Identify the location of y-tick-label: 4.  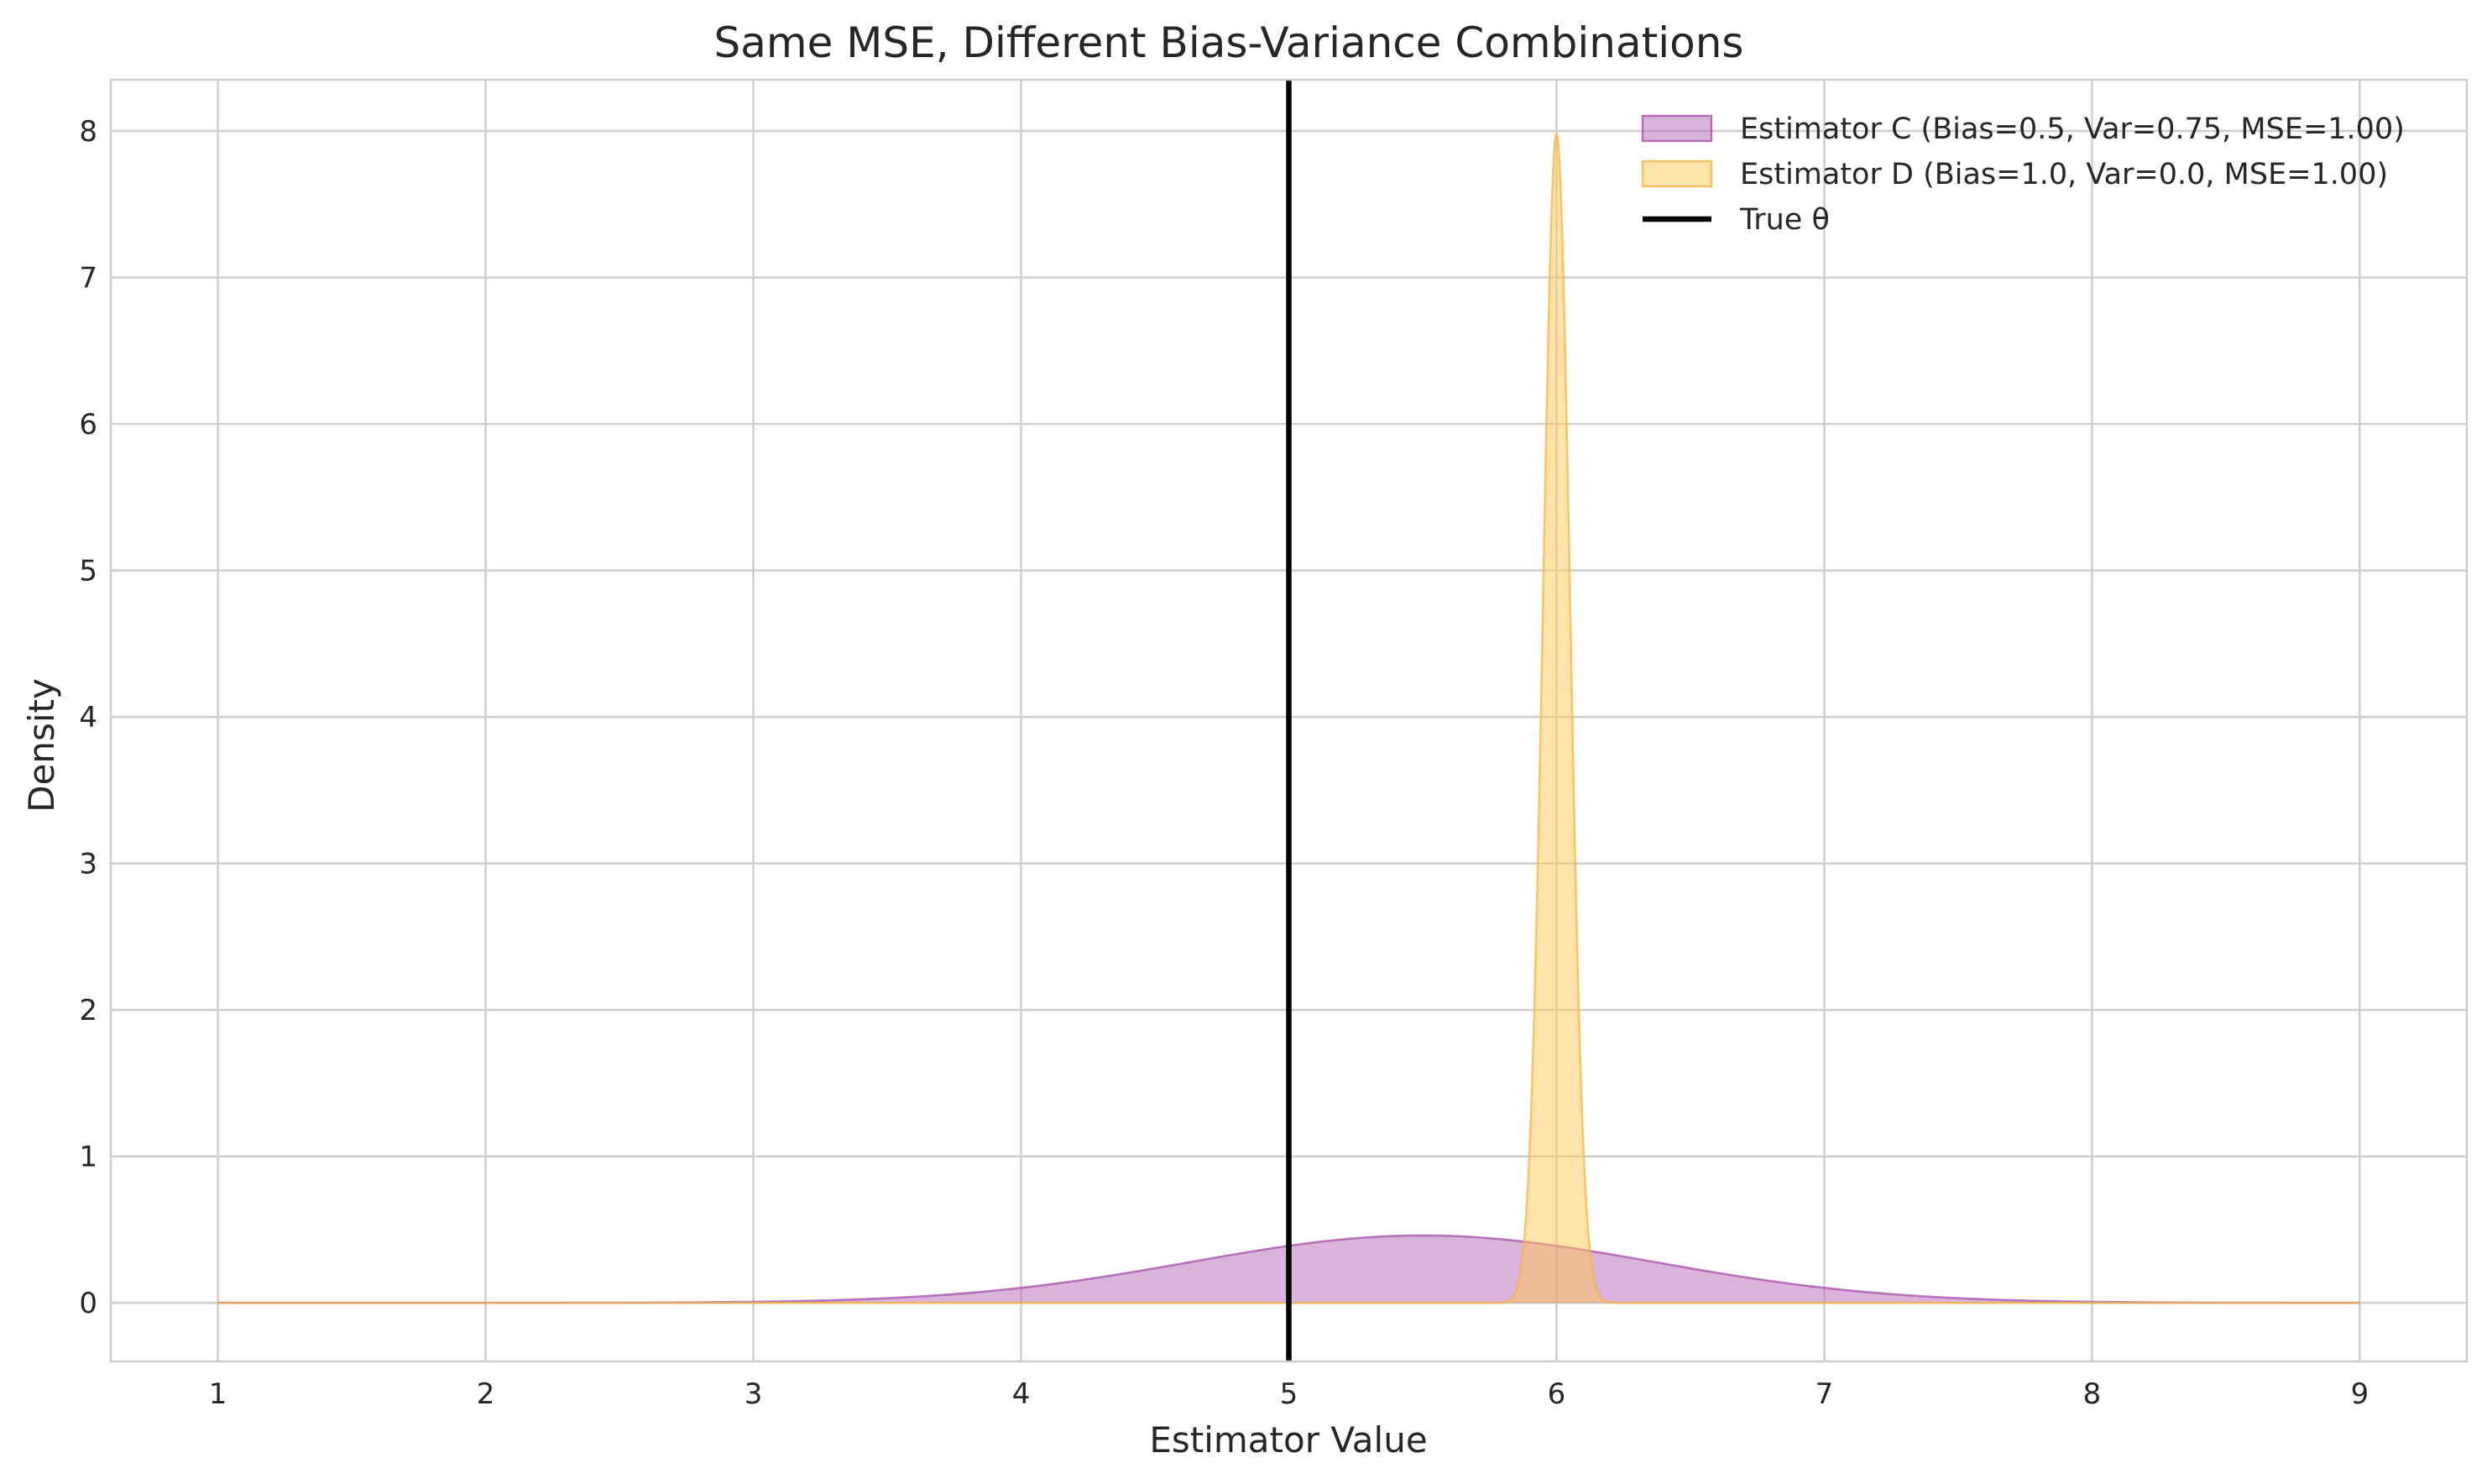
(88, 717).